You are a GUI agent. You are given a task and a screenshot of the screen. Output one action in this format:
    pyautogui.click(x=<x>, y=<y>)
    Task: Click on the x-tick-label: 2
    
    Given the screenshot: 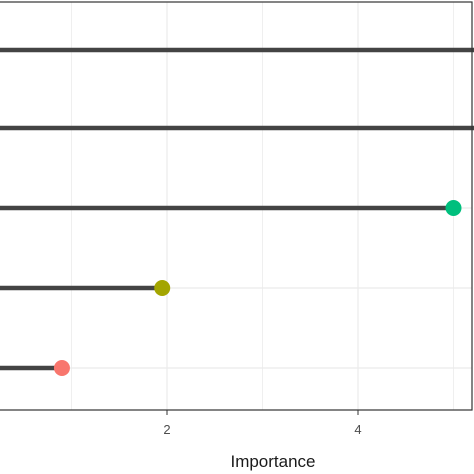 What is the action you would take?
    pyautogui.click(x=166, y=429)
    